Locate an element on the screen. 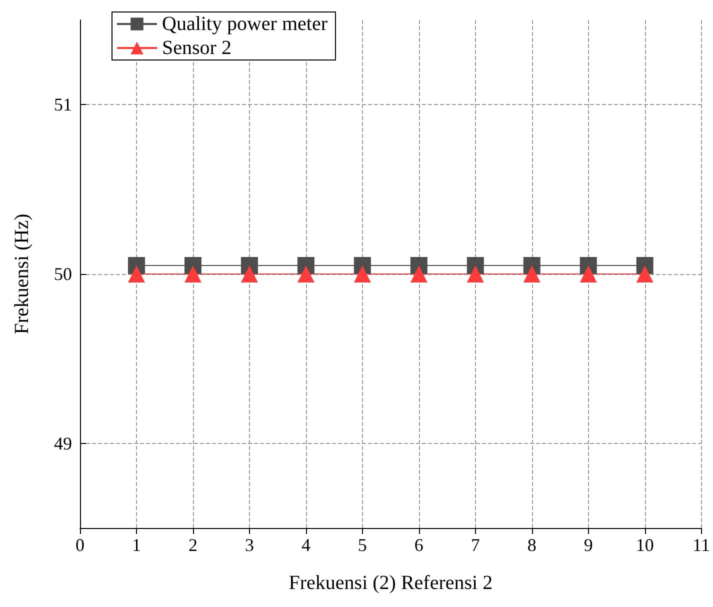 This screenshot has height=607, width=713. y-axis-title: Frekuensi (Hz) is located at coordinates (22, 274).